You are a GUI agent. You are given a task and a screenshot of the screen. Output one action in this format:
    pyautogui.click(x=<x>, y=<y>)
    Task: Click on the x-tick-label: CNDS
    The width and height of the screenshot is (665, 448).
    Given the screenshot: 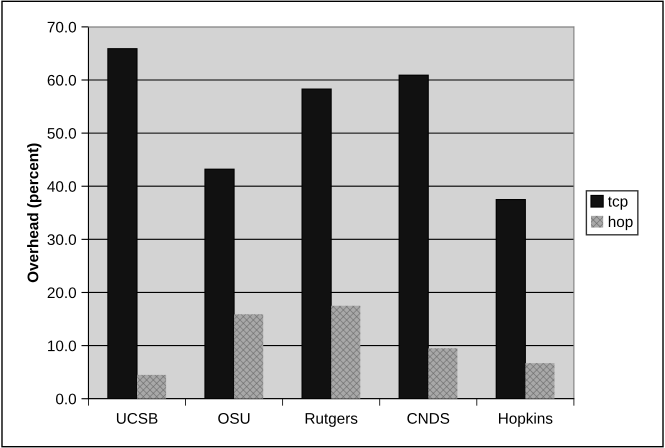 What is the action you would take?
    pyautogui.click(x=428, y=418)
    